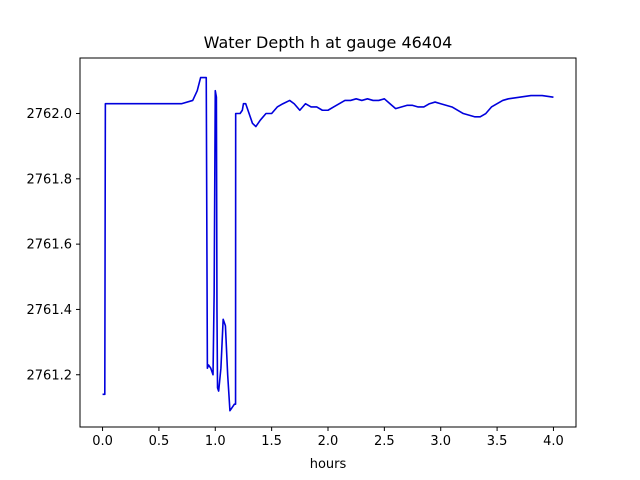  What do you see at coordinates (50, 114) in the screenshot?
I see `y-tick-label: 2762.0` at bounding box center [50, 114].